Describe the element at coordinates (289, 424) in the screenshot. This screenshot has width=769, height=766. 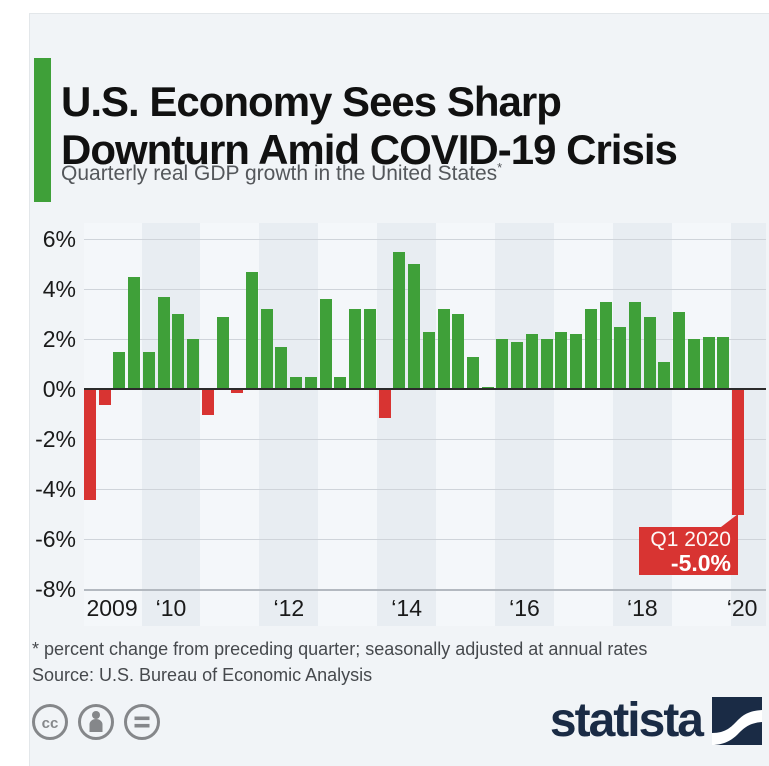
I see `year-band-2012` at that location.